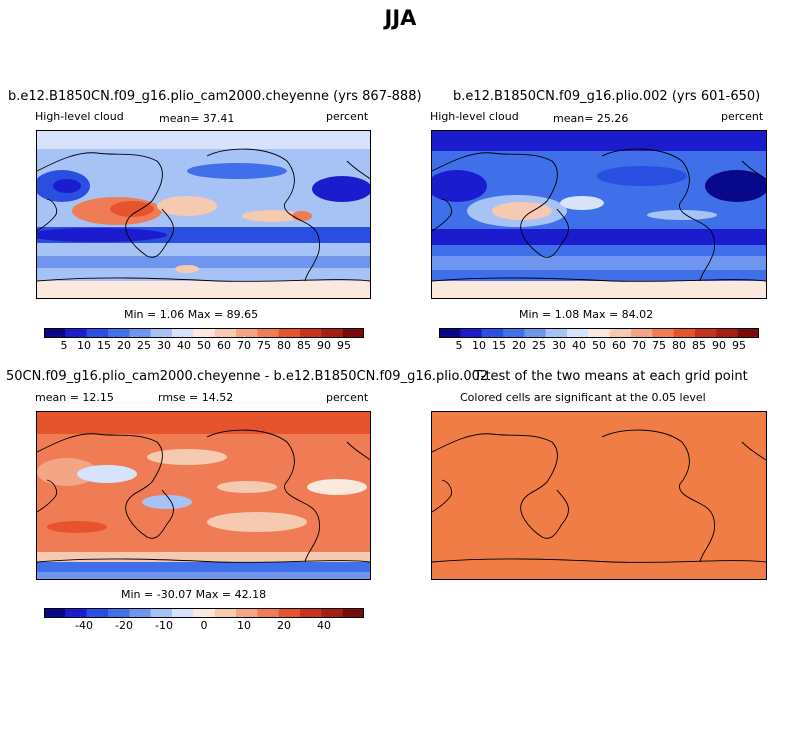 This screenshot has height=733, width=801. I want to click on panel3-colorbar-swatches, so click(204, 613).